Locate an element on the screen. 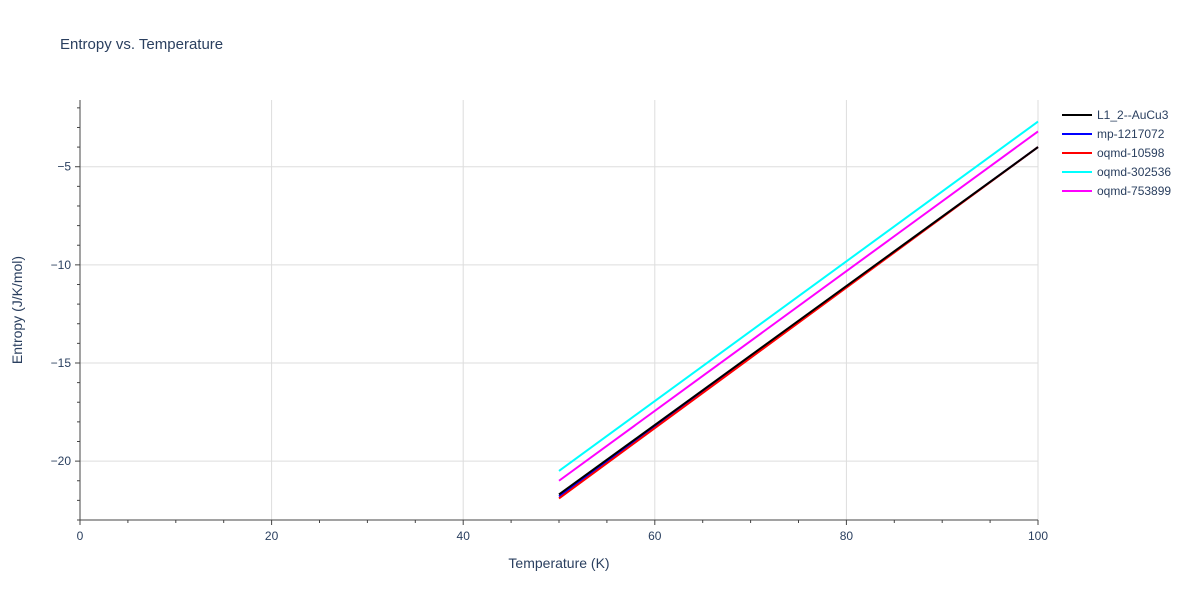 Image resolution: width=1200 pixels, height=600 pixels. legend-label: oqmd-302536 is located at coordinates (1134, 172).